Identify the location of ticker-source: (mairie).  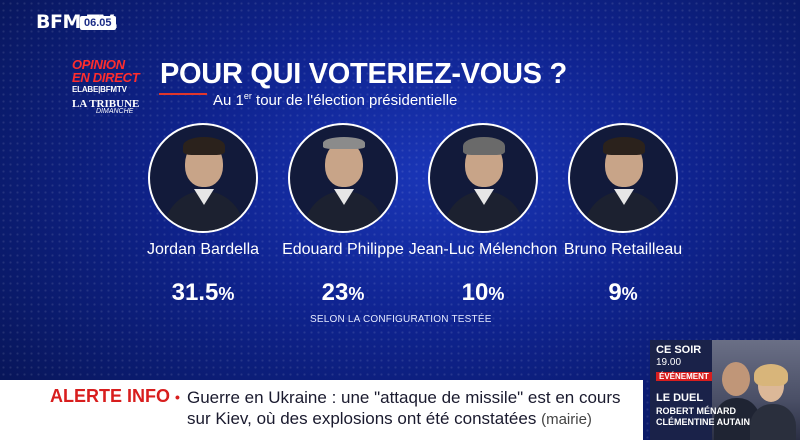
(566, 419).